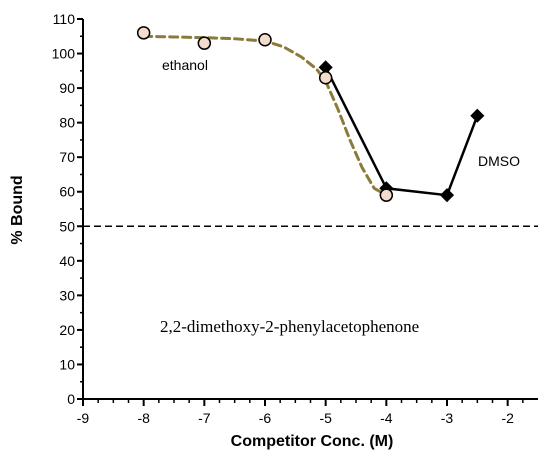 This screenshot has height=460, width=549. What do you see at coordinates (67, 364) in the screenshot?
I see `y-tick-label: 10` at bounding box center [67, 364].